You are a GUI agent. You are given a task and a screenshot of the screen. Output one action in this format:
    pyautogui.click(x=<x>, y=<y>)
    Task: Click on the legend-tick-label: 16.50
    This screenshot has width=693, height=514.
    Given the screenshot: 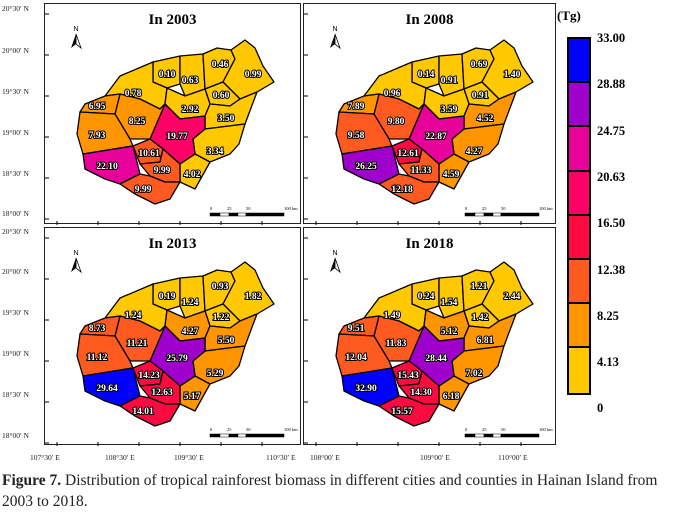 What is the action you would take?
    pyautogui.click(x=611, y=223)
    